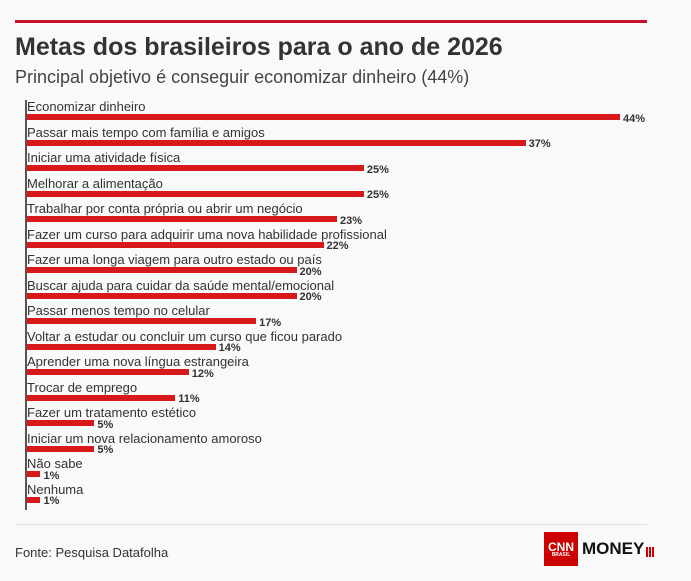  What do you see at coordinates (92, 552) in the screenshot?
I see `source-note: Fonte: Pesquisa Datafolha` at bounding box center [92, 552].